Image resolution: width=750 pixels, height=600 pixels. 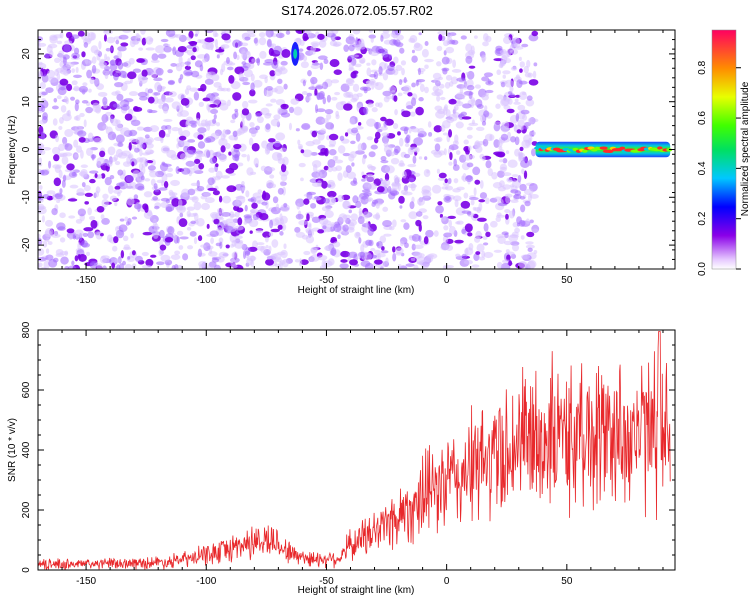 What do you see at coordinates (702, 269) in the screenshot?
I see `colorbar-tick-label: 0.0` at bounding box center [702, 269].